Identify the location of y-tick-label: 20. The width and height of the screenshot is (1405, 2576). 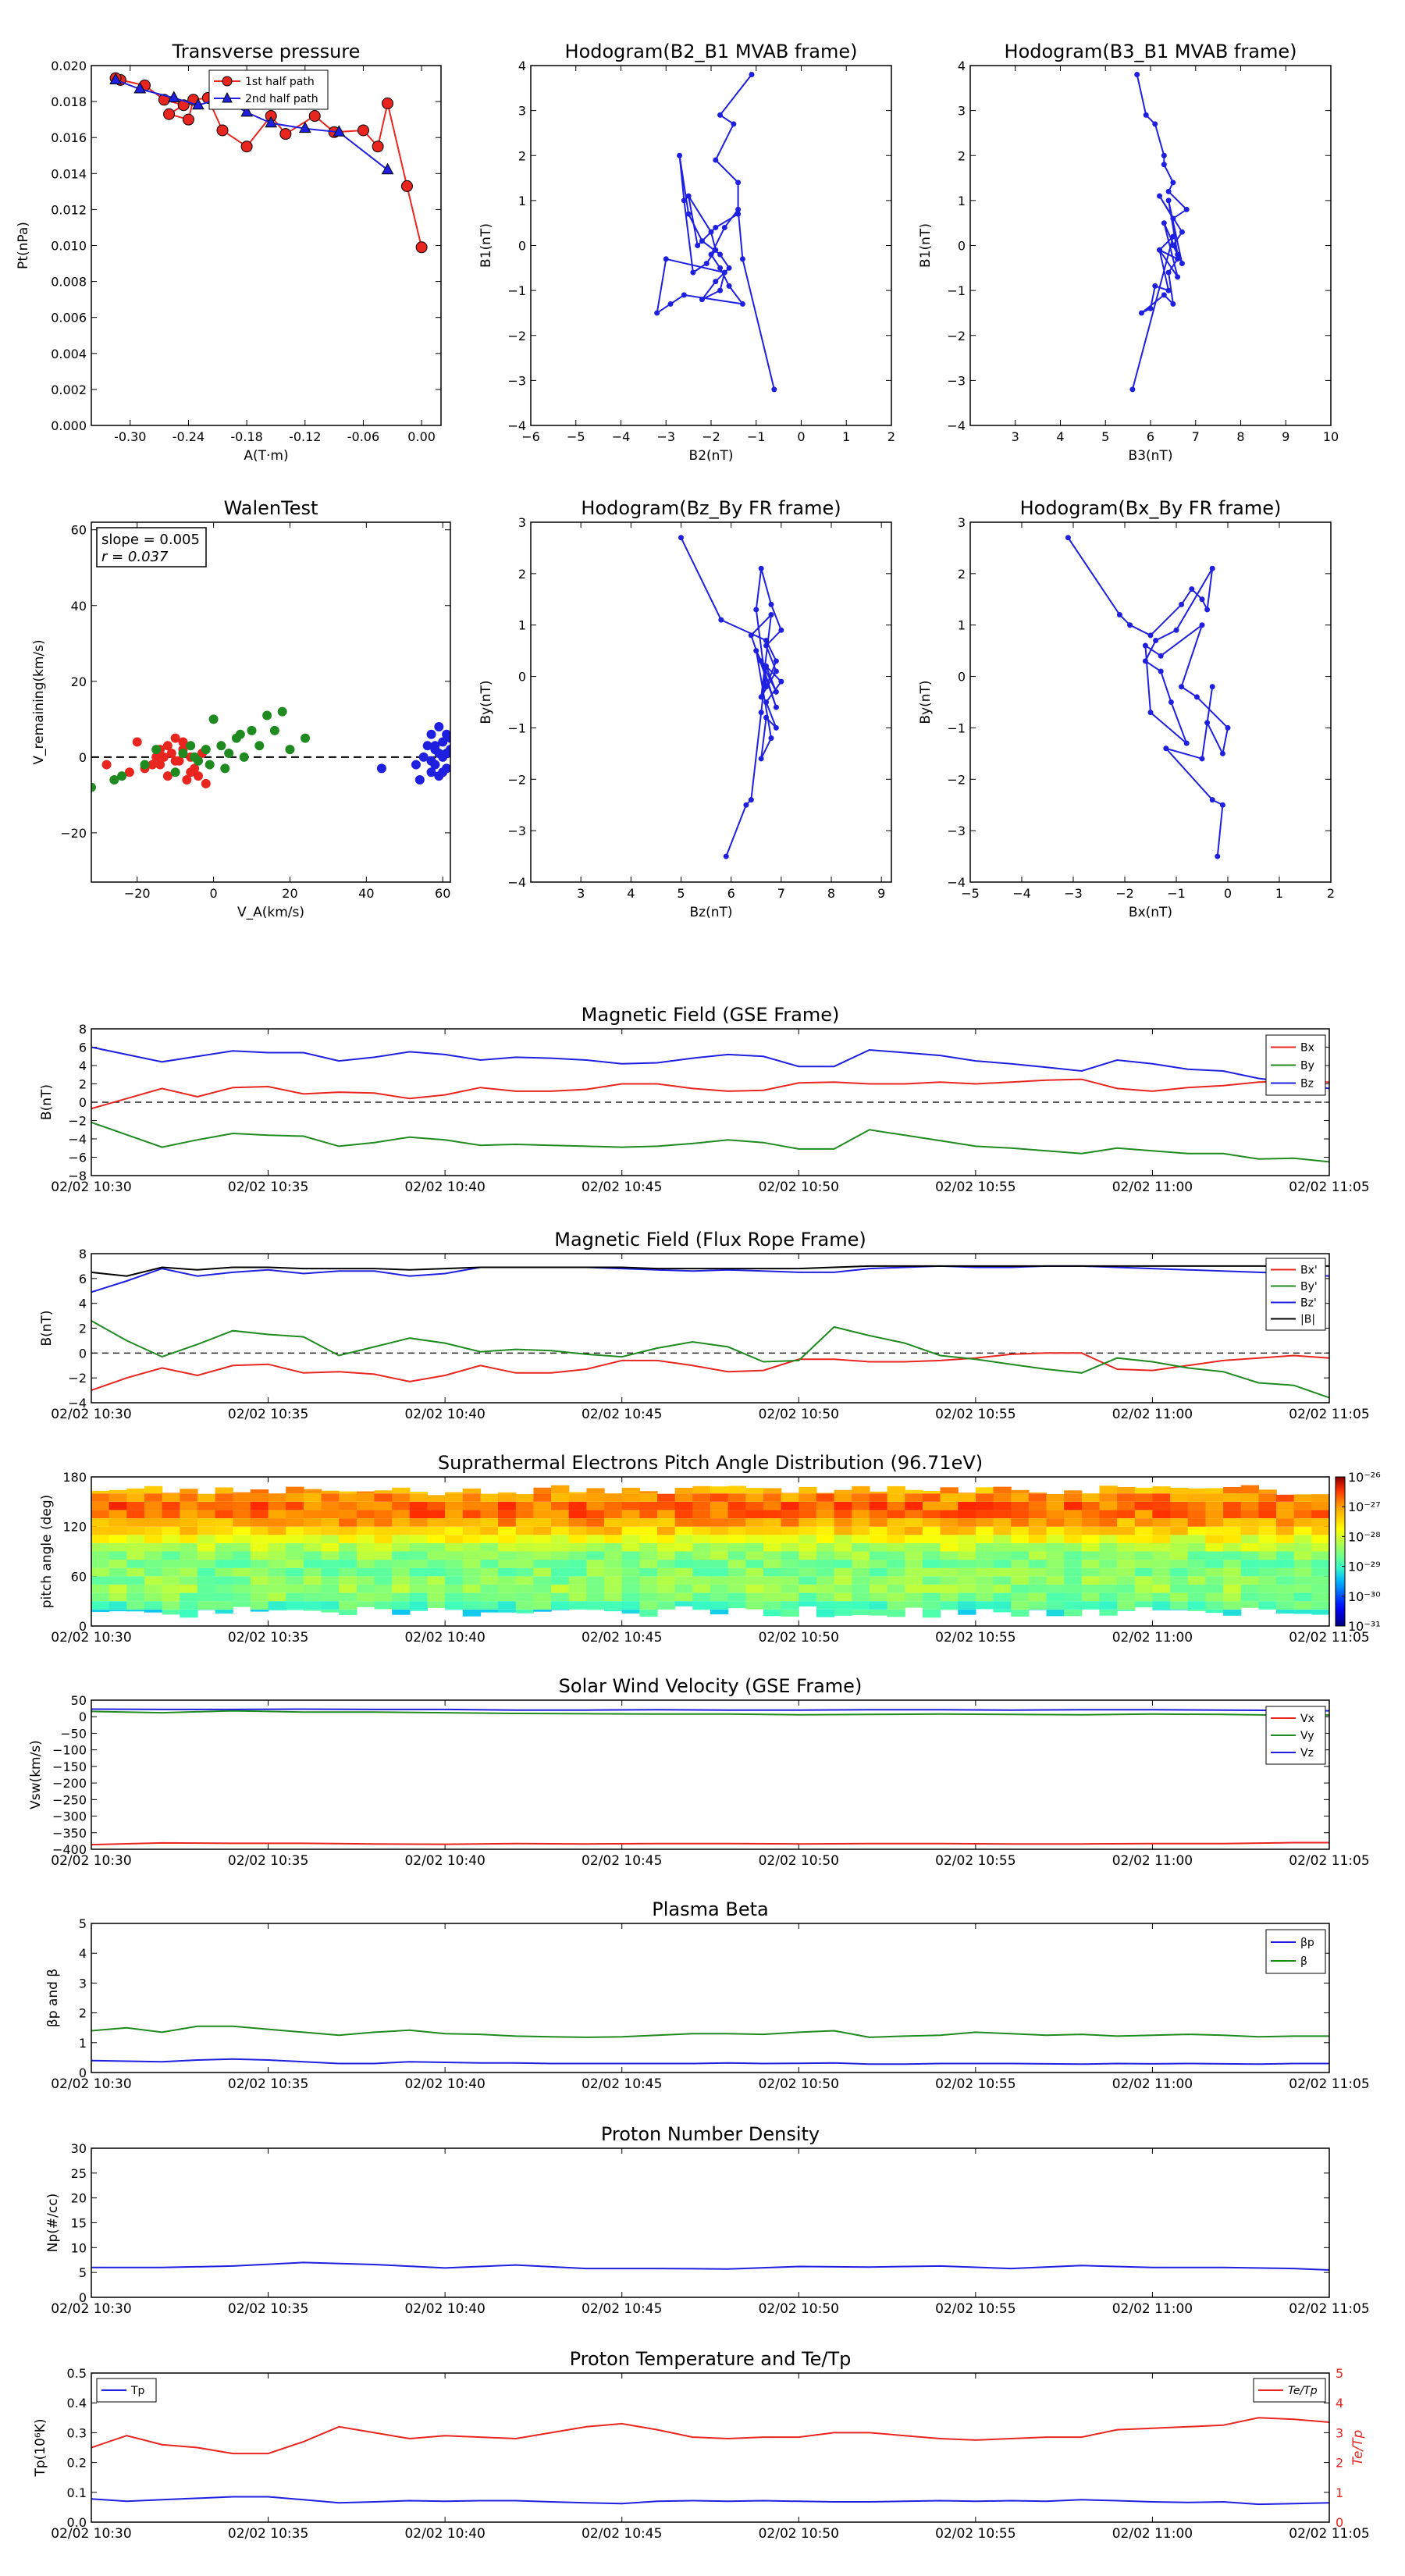
(79, 2198).